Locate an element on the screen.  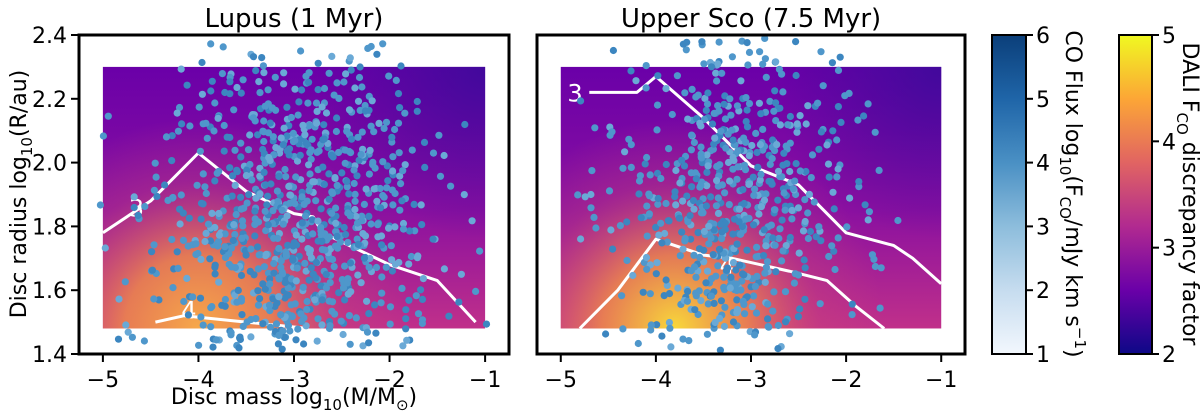
colorbar-tick-label: 4 is located at coordinates (1169, 142).